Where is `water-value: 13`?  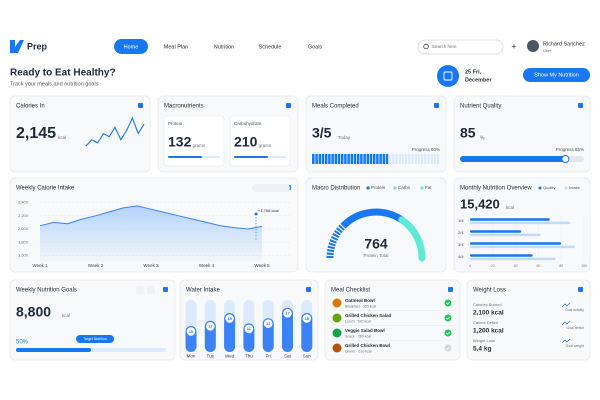 water-value: 13 is located at coordinates (268, 323).